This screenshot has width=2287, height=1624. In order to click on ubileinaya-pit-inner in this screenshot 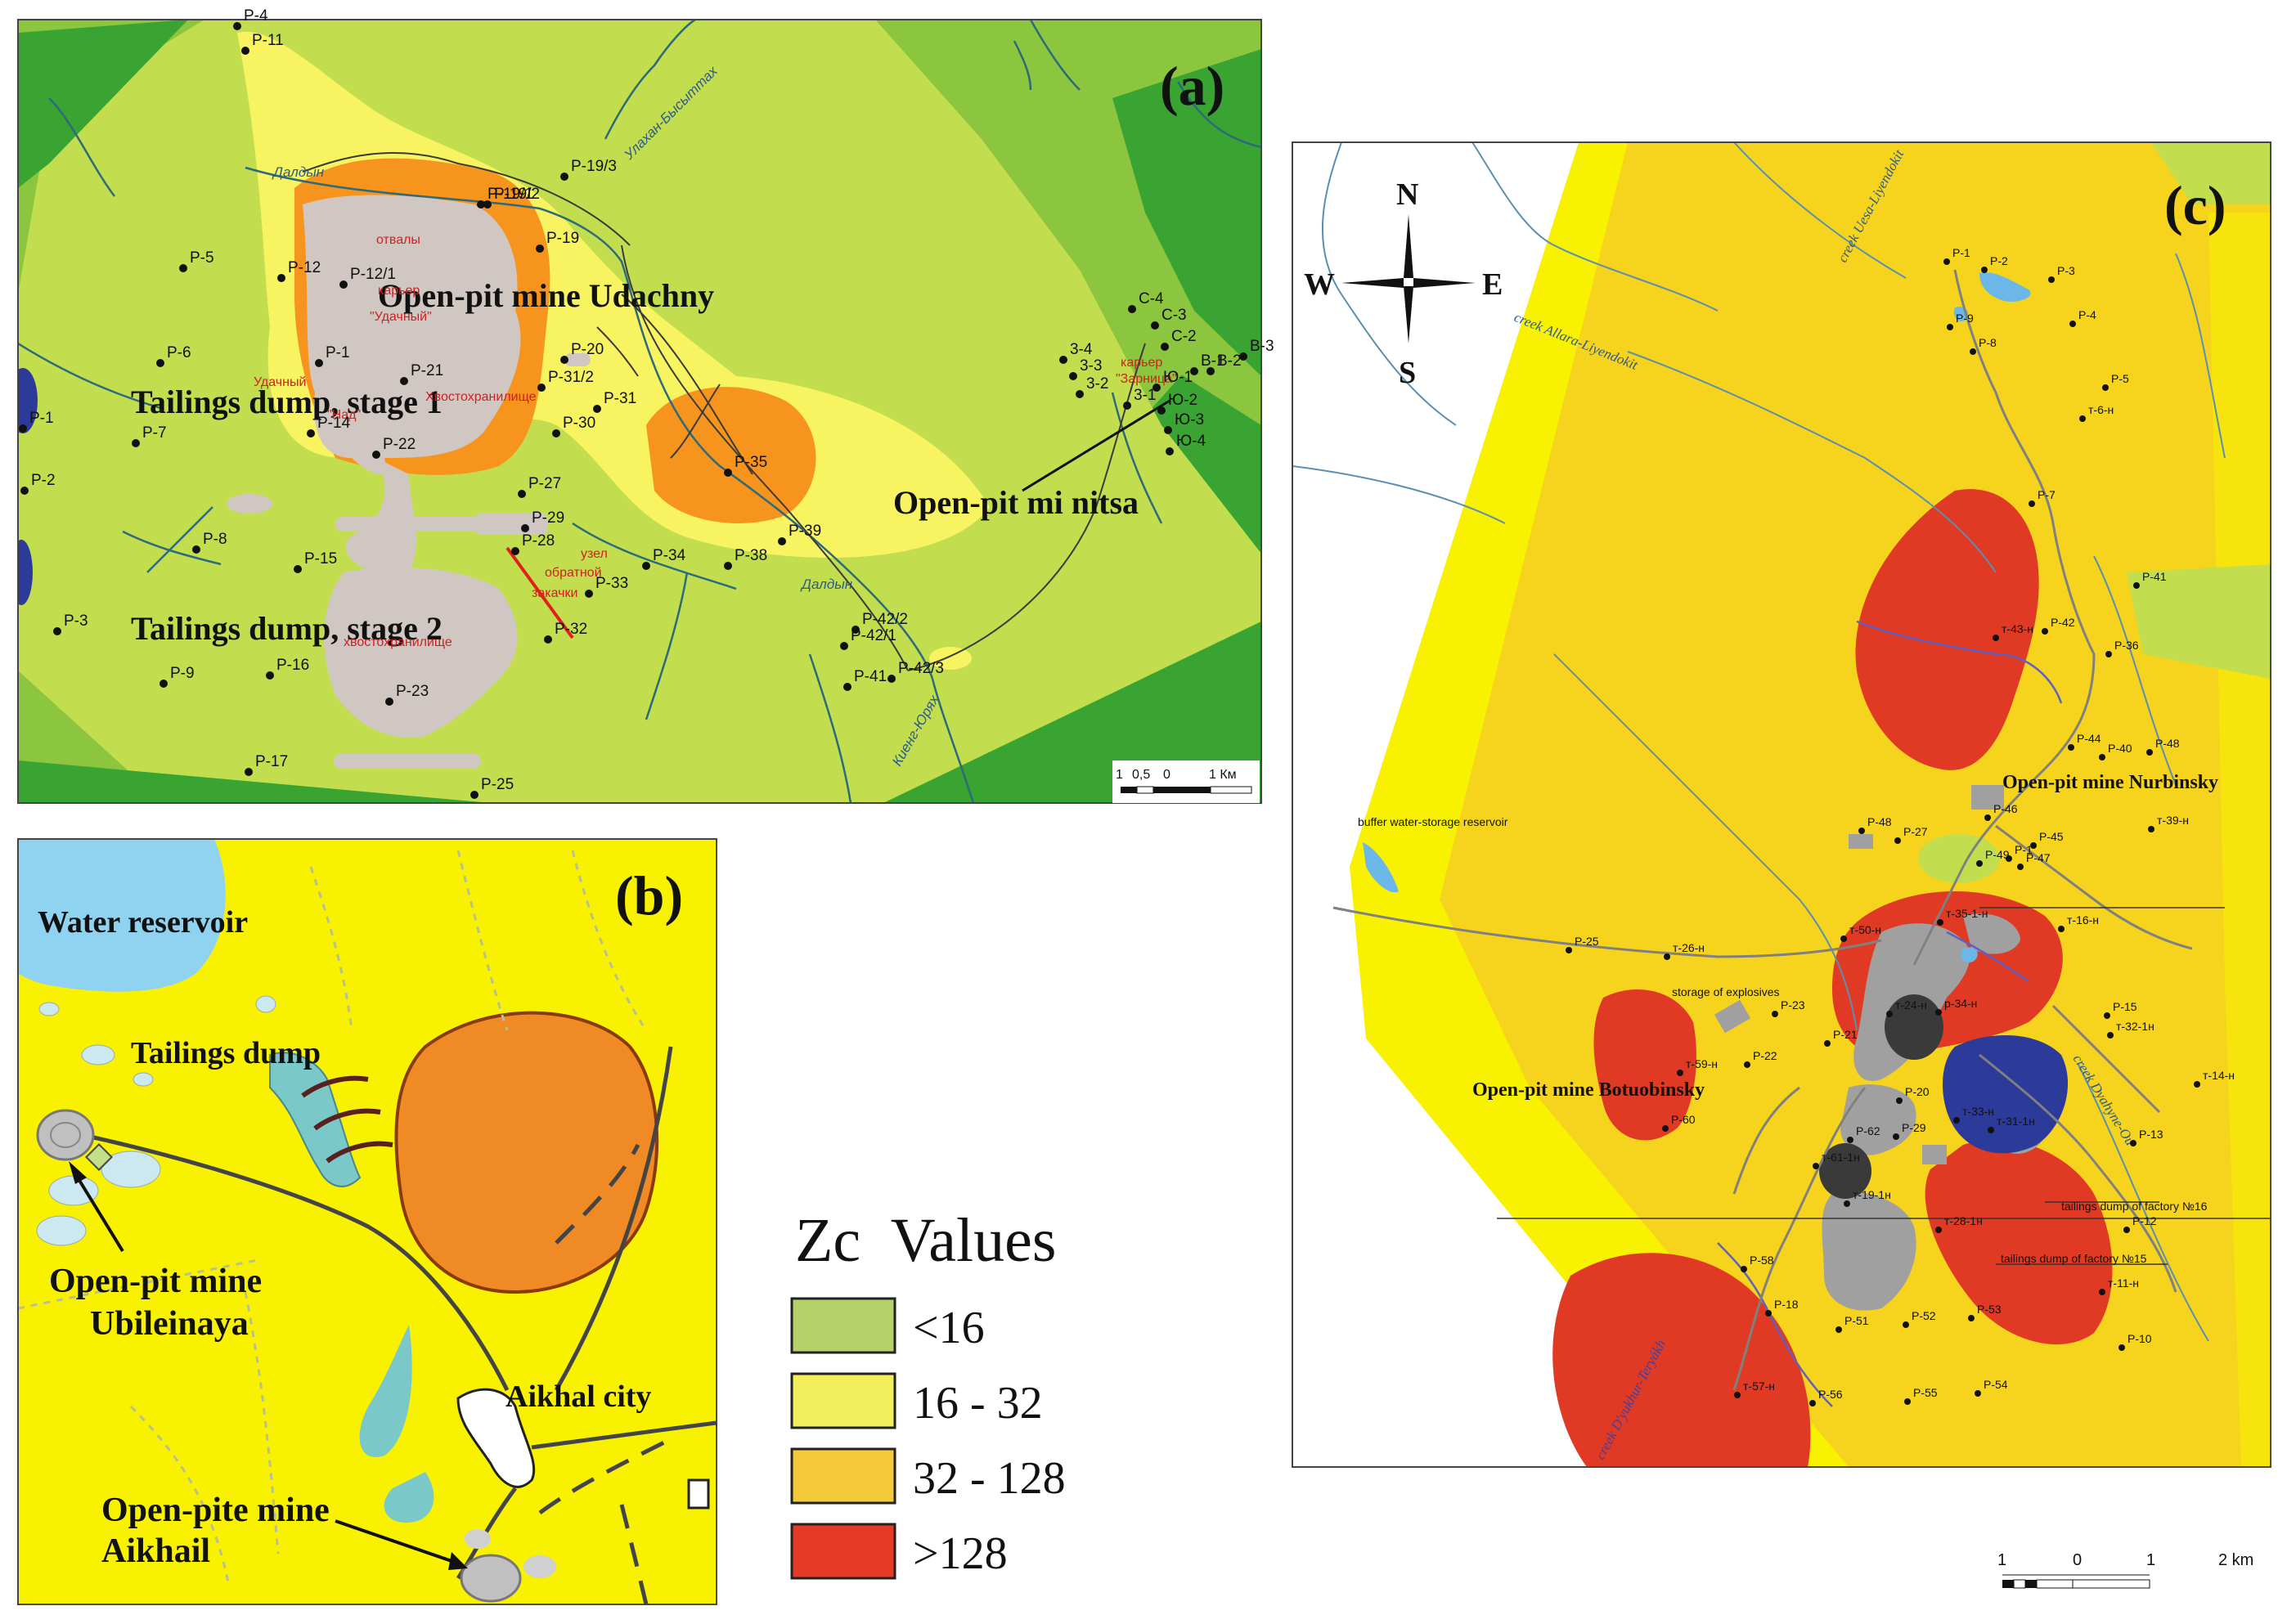, I will do `click(65, 1135)`.